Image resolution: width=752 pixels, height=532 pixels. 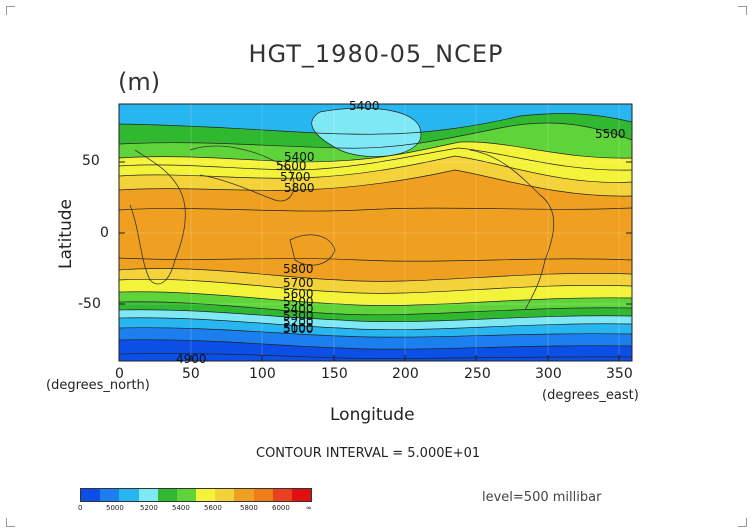 I want to click on contour-label: 5100, so click(x=298, y=328).